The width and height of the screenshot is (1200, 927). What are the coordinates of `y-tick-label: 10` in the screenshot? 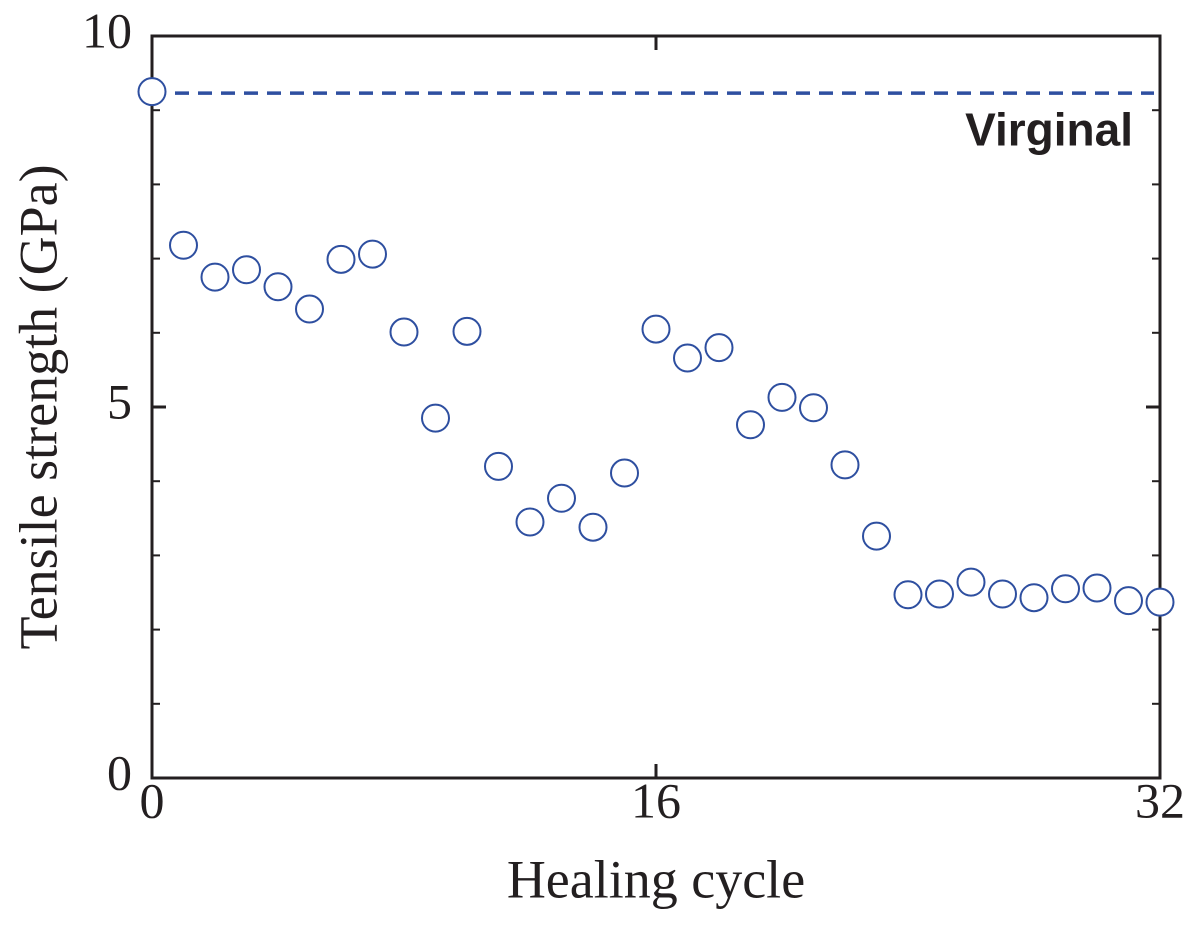 It's located at (107, 30).